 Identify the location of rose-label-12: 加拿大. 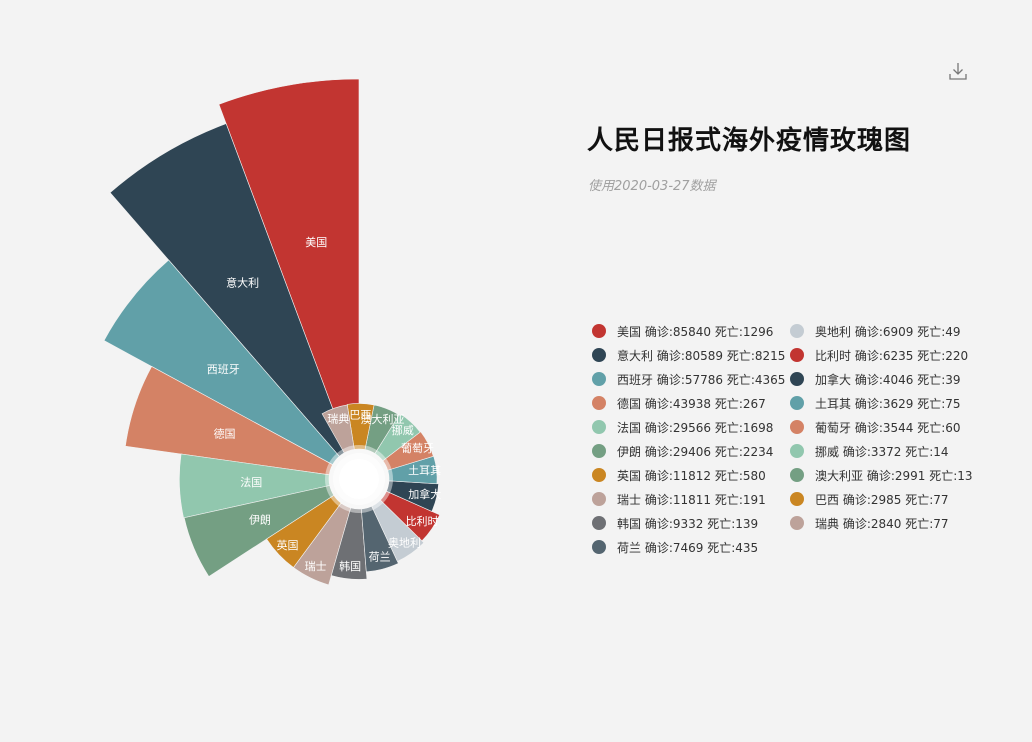
(424, 494).